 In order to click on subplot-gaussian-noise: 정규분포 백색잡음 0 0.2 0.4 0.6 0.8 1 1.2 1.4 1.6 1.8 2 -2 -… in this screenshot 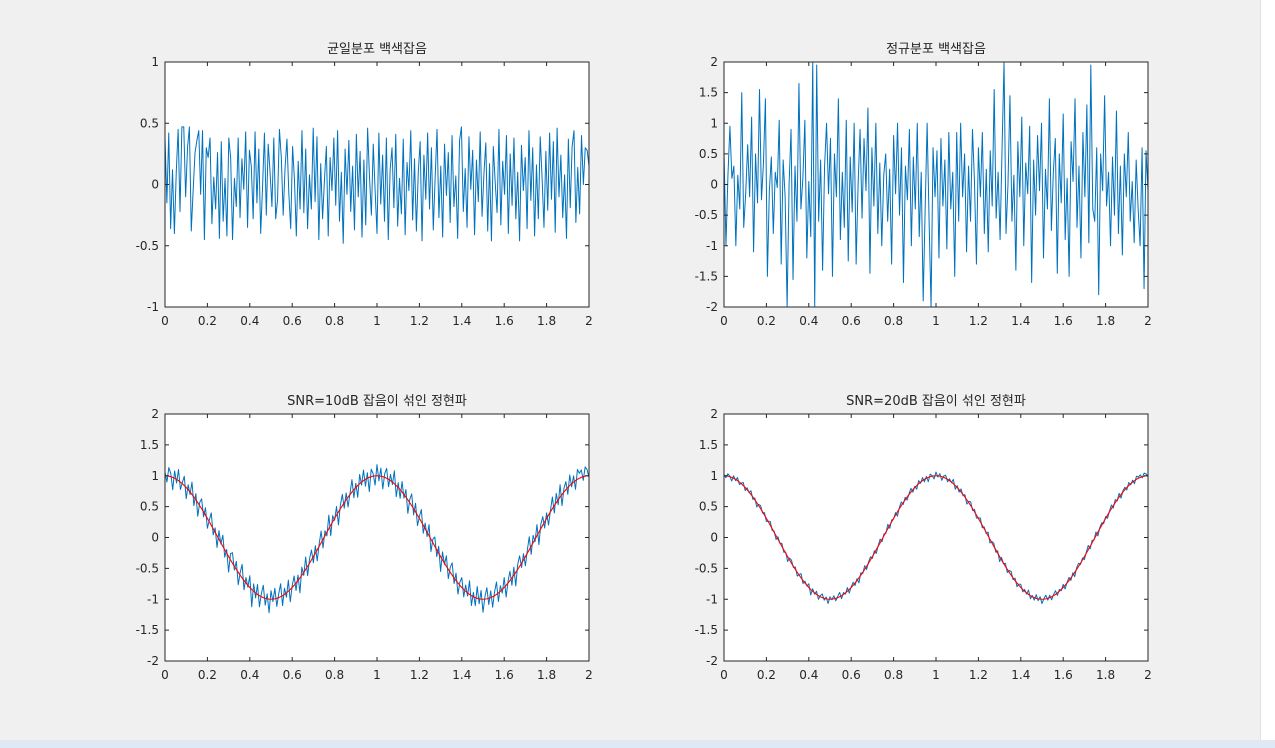, I will do `click(923, 185)`.